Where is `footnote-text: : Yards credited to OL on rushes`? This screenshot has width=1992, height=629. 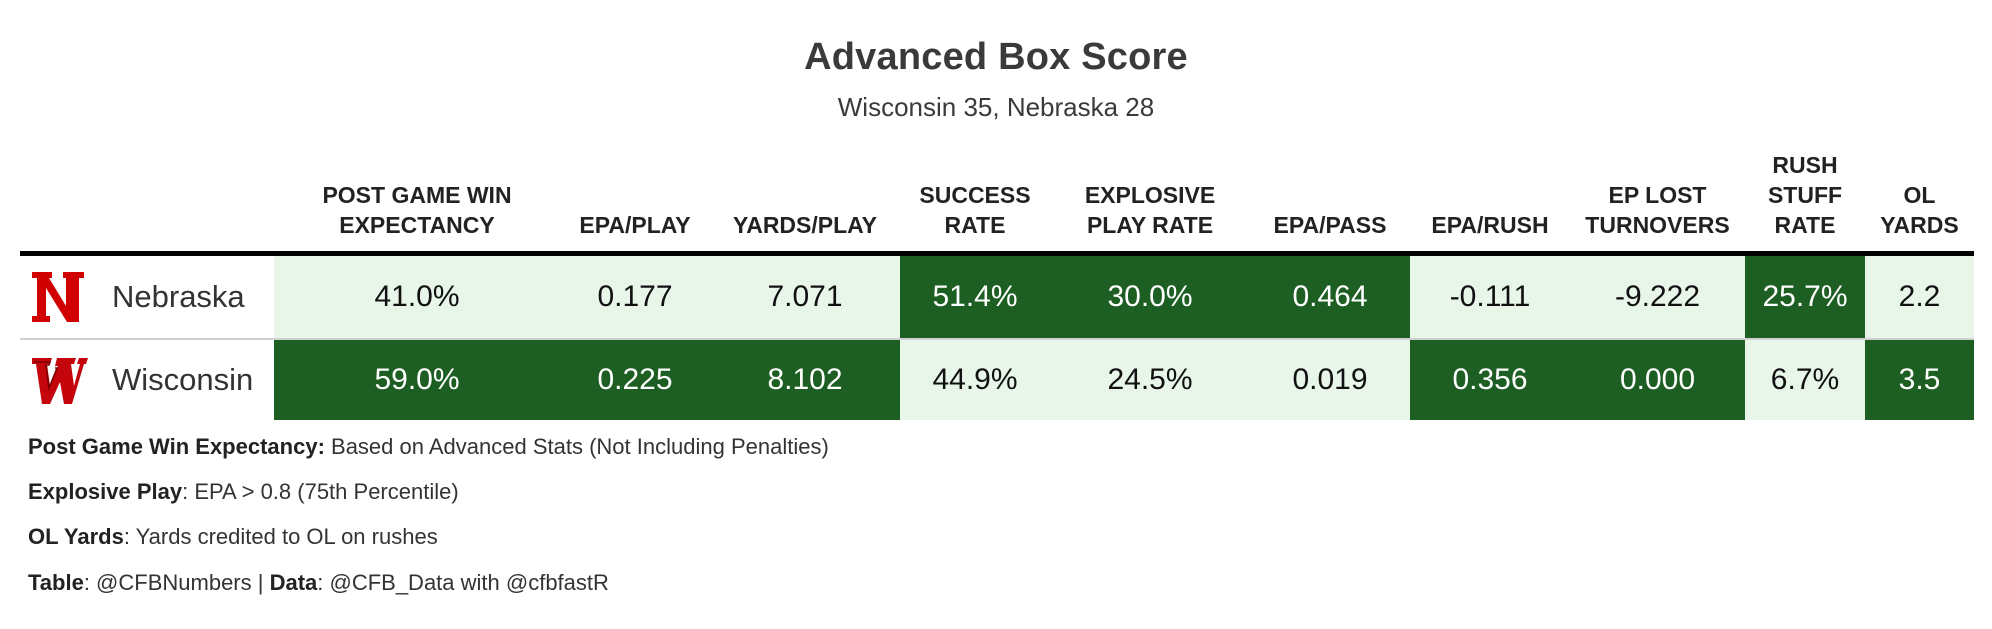 footnote-text: : Yards credited to OL on rushes is located at coordinates (280, 536).